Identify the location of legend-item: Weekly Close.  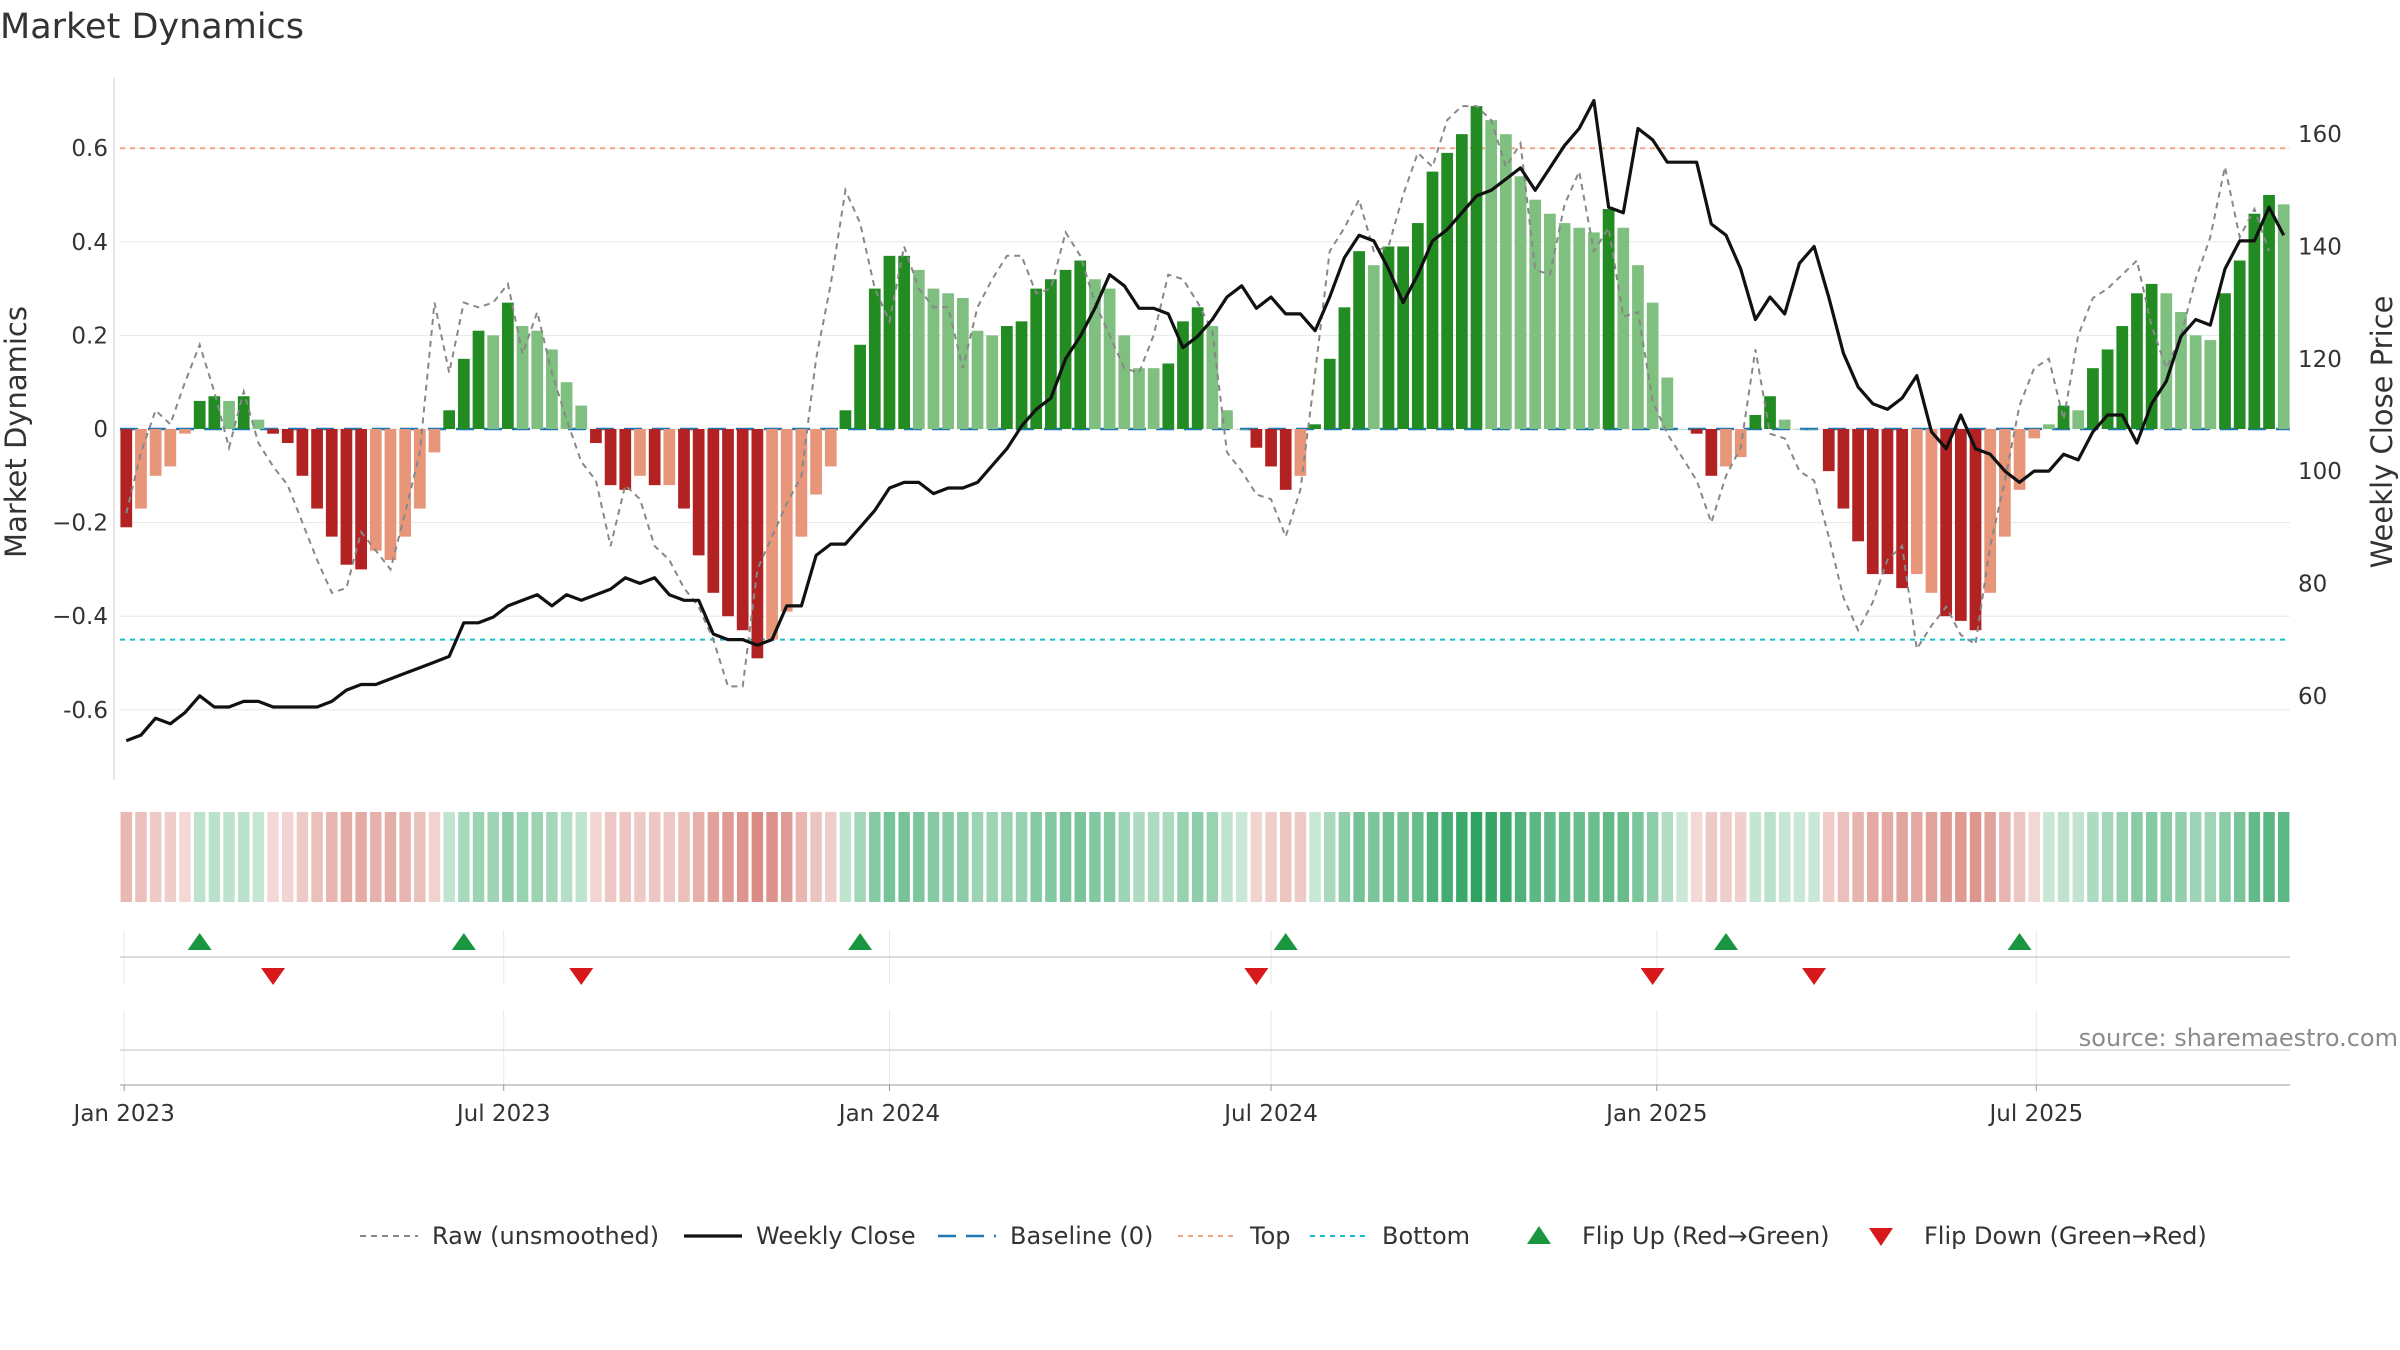
(800, 1236).